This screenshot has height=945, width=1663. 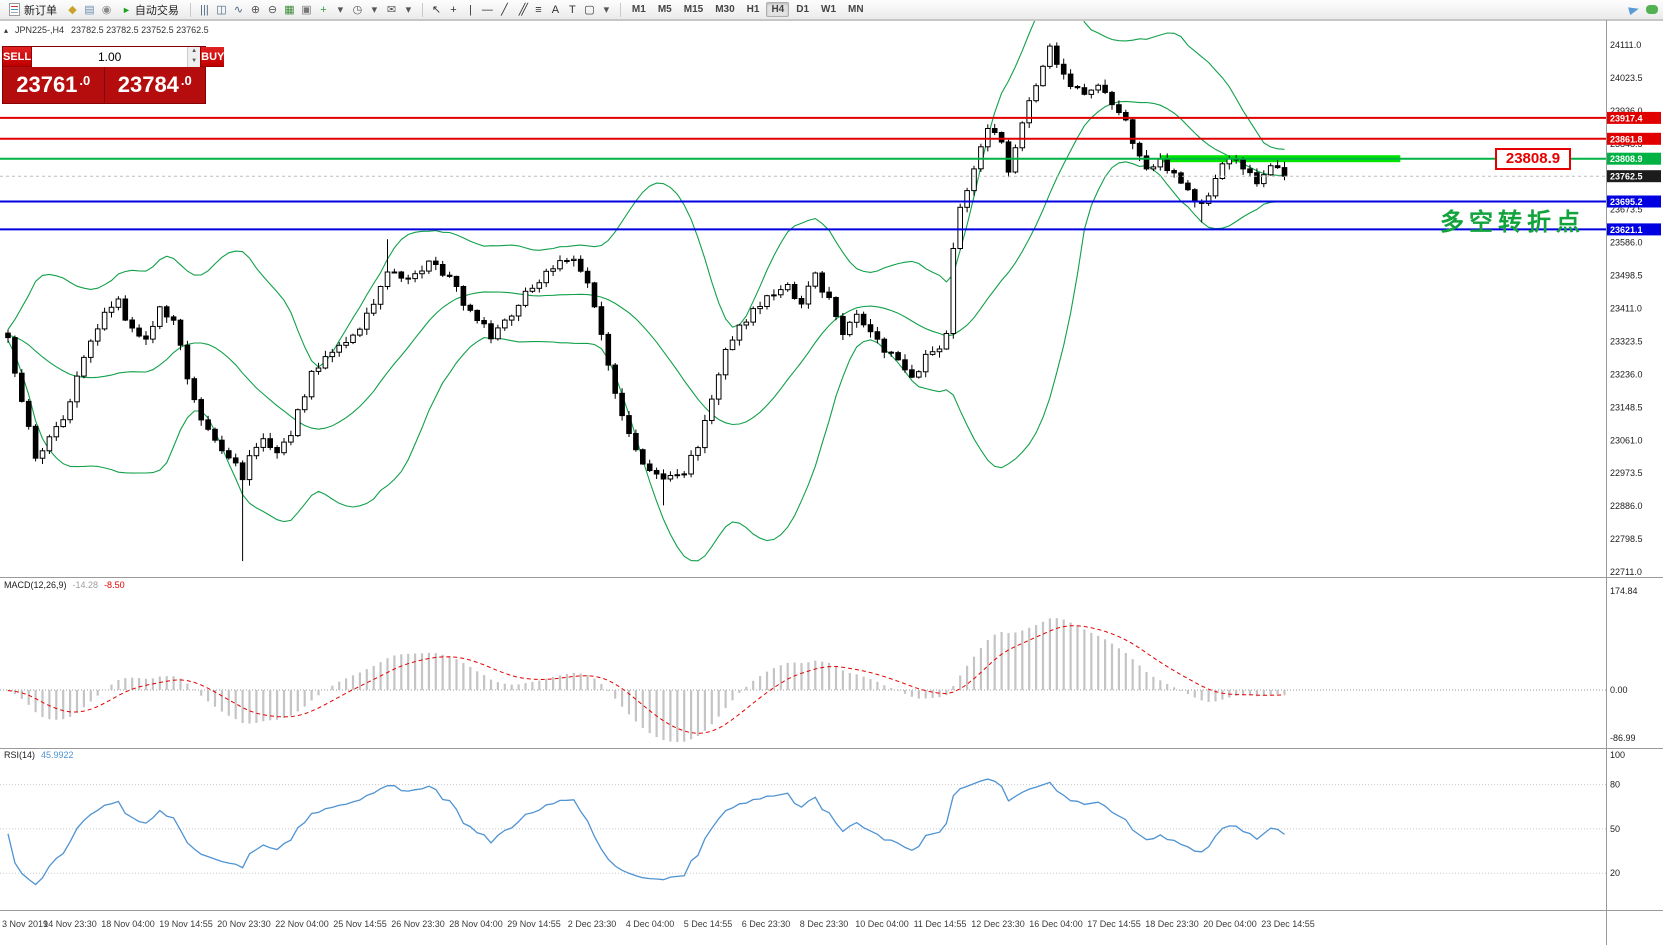 I want to click on send-icon, so click(x=1633, y=10).